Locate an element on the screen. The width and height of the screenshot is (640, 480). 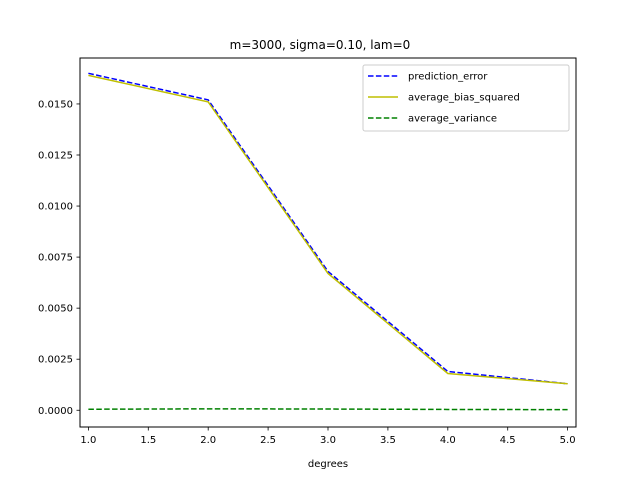
x-tick-label: 5.0 is located at coordinates (568, 440).